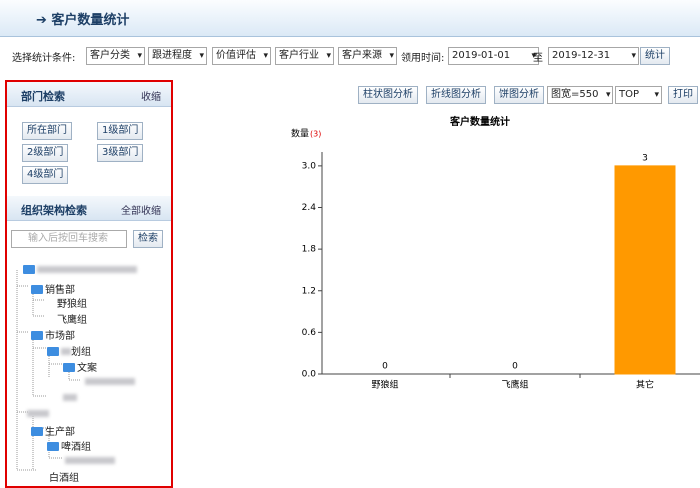 The width and height of the screenshot is (700, 488). I want to click on y-tick-label: 1.2, so click(309, 291).